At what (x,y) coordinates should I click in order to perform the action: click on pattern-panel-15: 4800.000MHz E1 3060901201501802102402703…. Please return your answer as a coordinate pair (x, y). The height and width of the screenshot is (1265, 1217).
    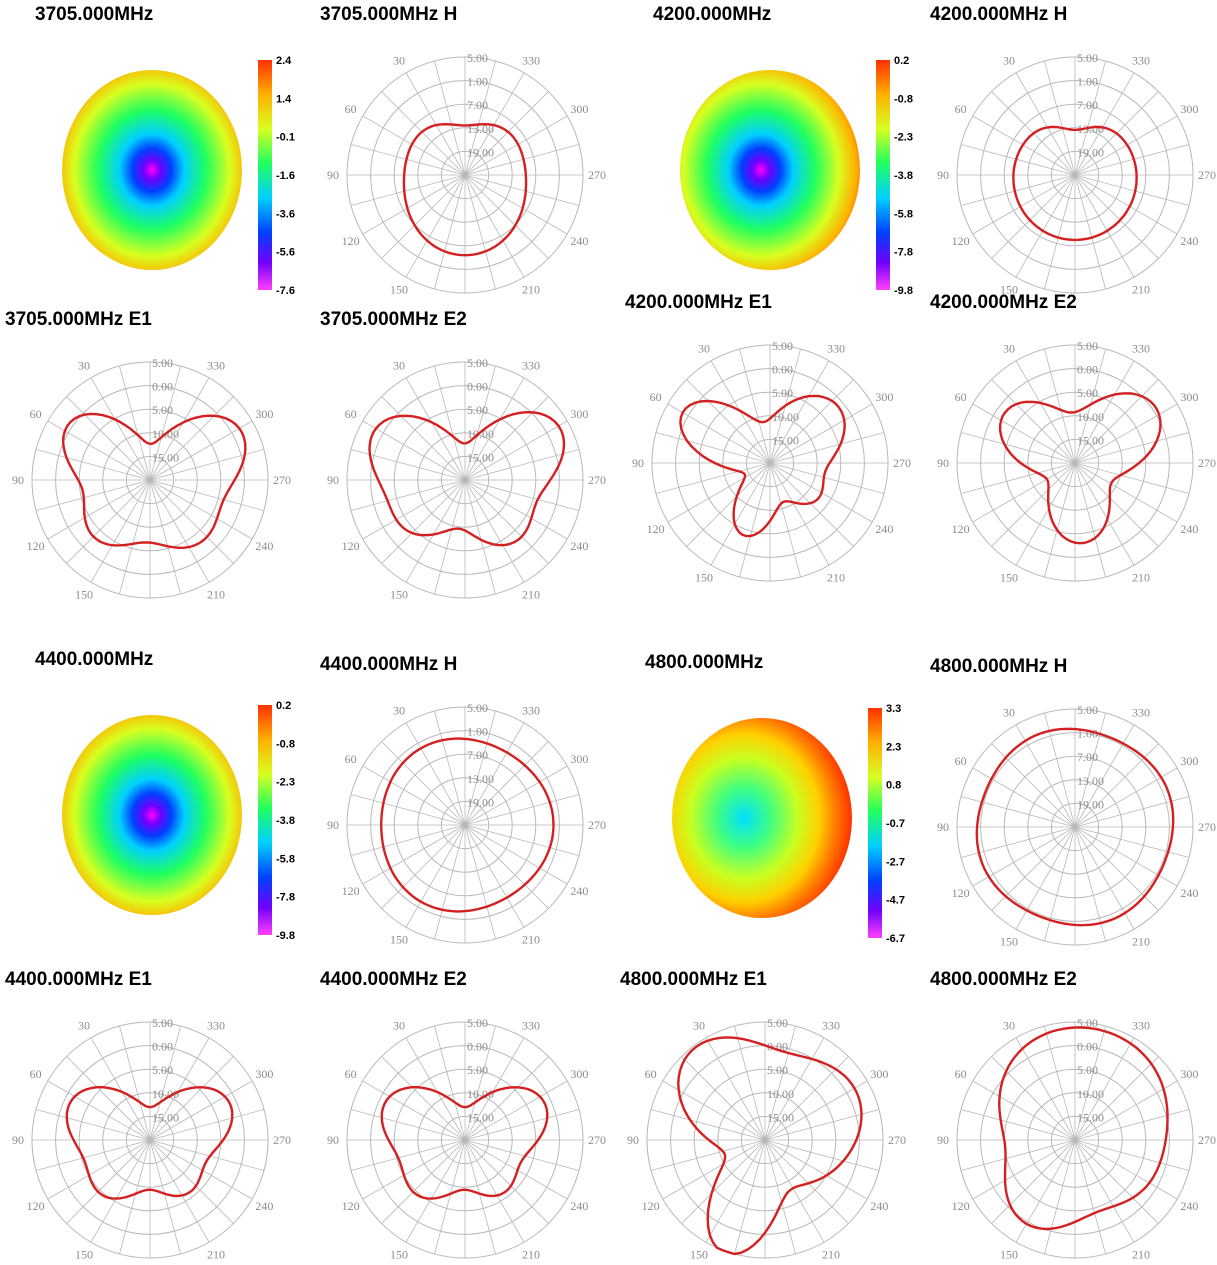
    Looking at the image, I should click on (765, 1115).